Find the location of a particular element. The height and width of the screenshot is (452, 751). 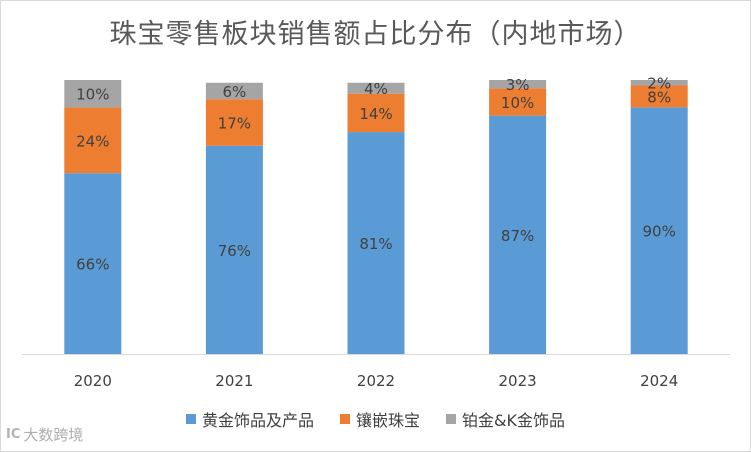

data-label-2023-series-0: 87% is located at coordinates (517, 236).